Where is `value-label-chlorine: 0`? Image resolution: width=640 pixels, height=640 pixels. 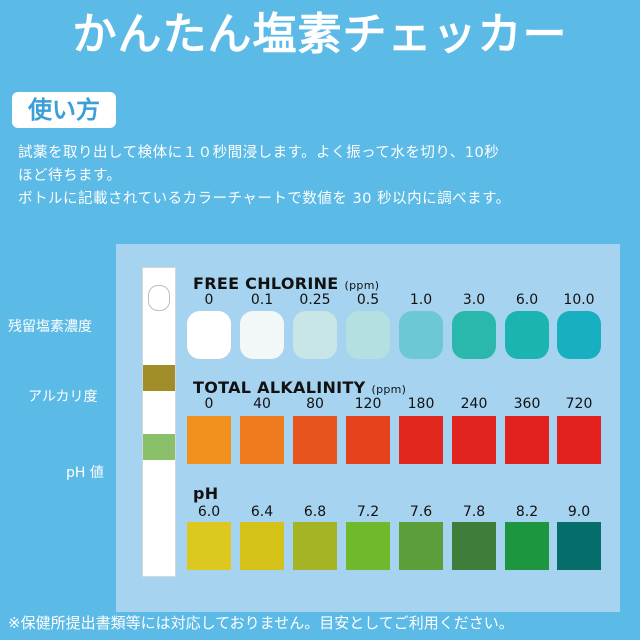 value-label-chlorine: 0 is located at coordinates (209, 300).